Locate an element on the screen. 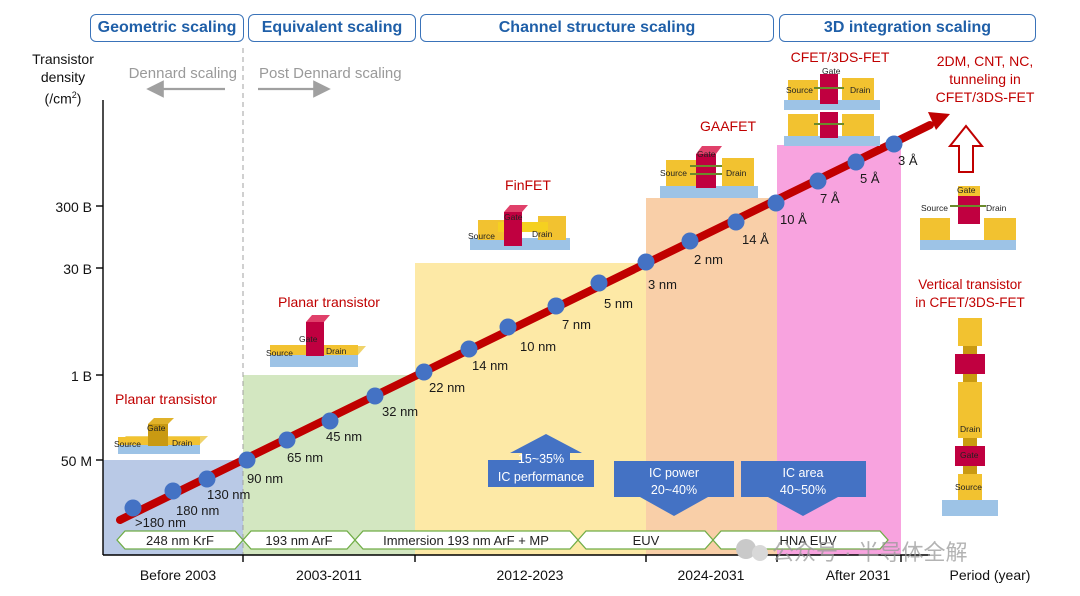 Image resolution: width=1080 pixels, height=596 pixels. y-title-line1: Transistor is located at coordinates (63, 59).